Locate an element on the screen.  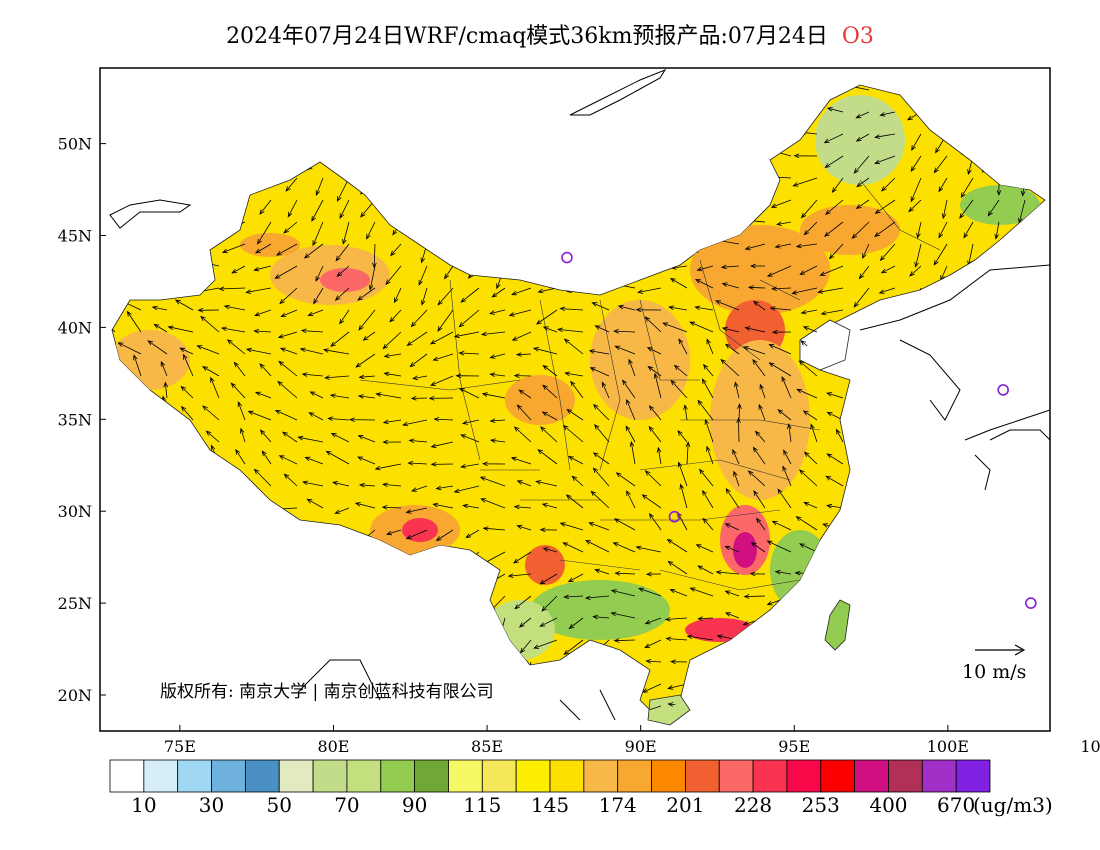
lon-tick-label: 105E is located at coordinates (1090, 746).